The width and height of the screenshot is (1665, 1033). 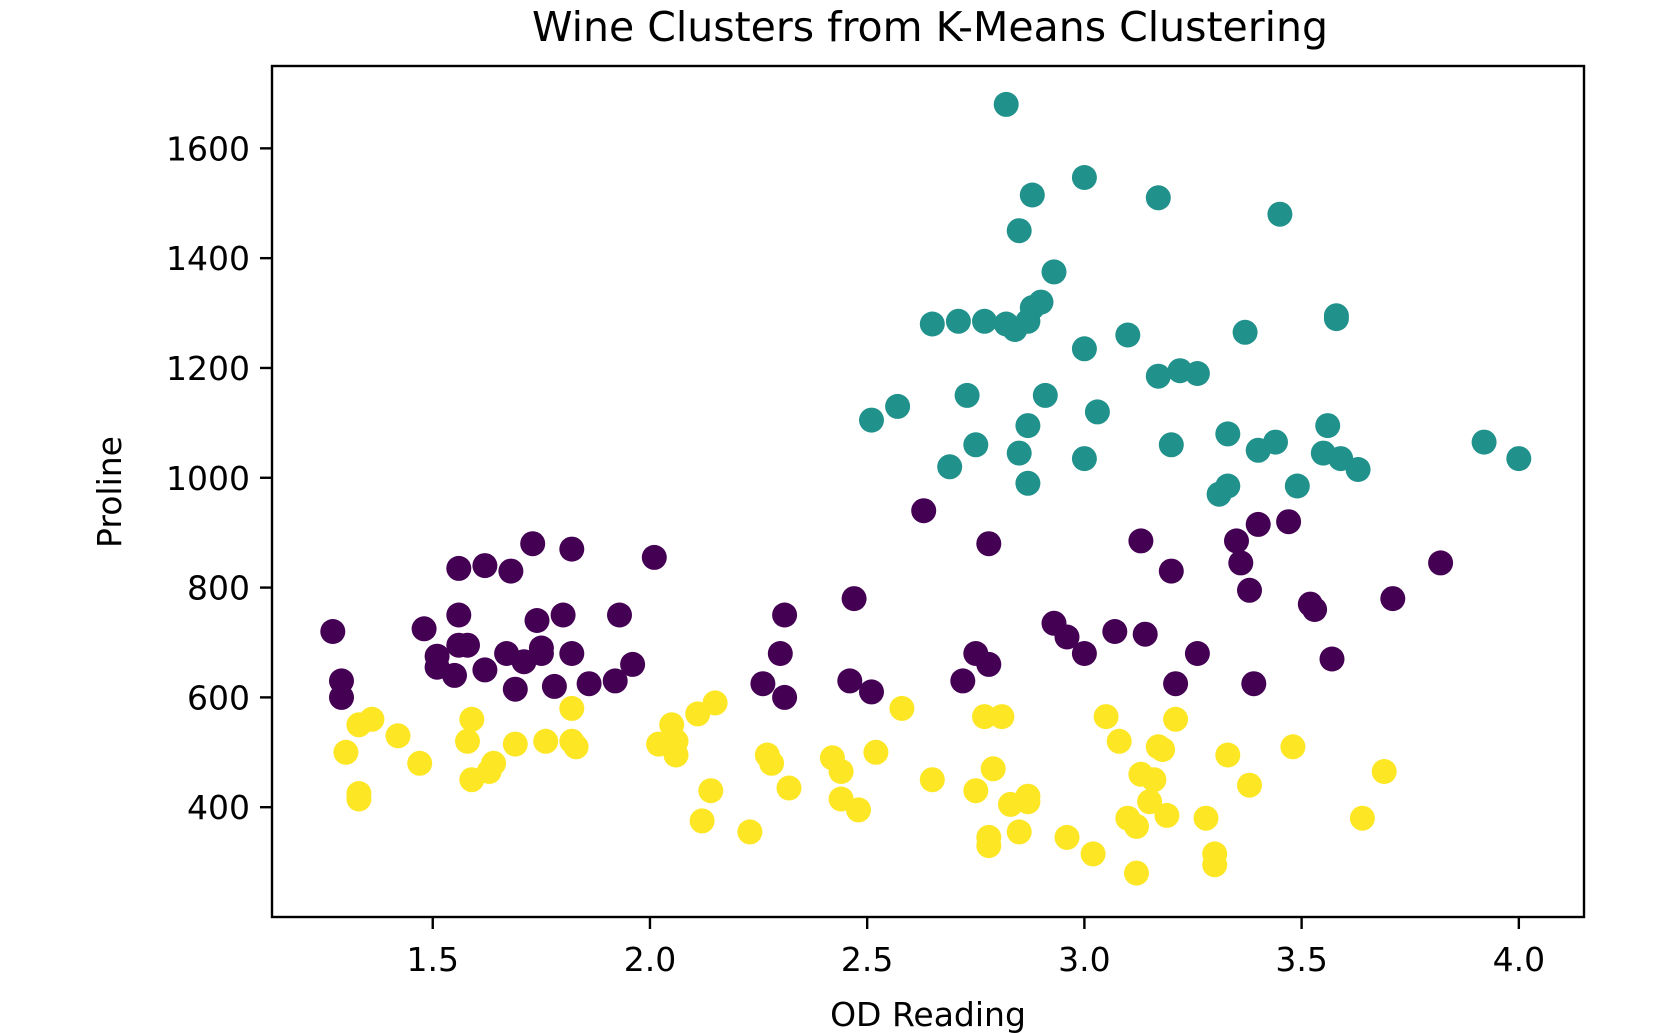 What do you see at coordinates (218, 807) in the screenshot?
I see `y-tick-label: 400` at bounding box center [218, 807].